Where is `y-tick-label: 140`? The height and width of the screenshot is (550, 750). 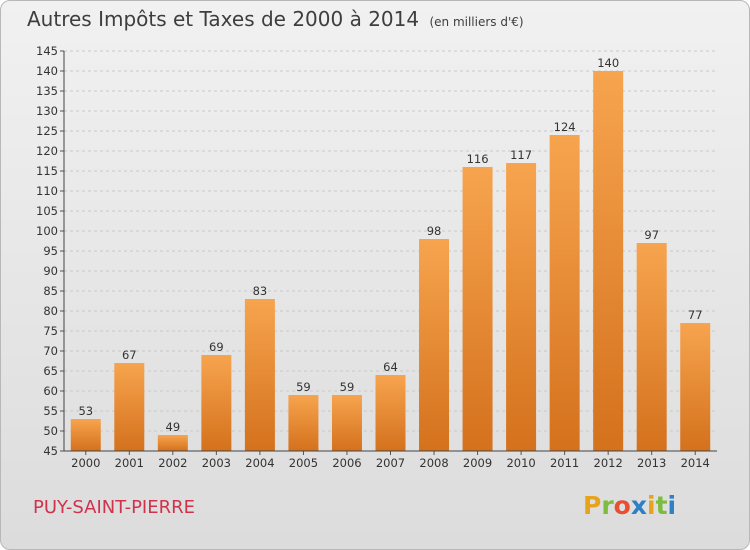 y-tick-label: 140 is located at coordinates (47, 71).